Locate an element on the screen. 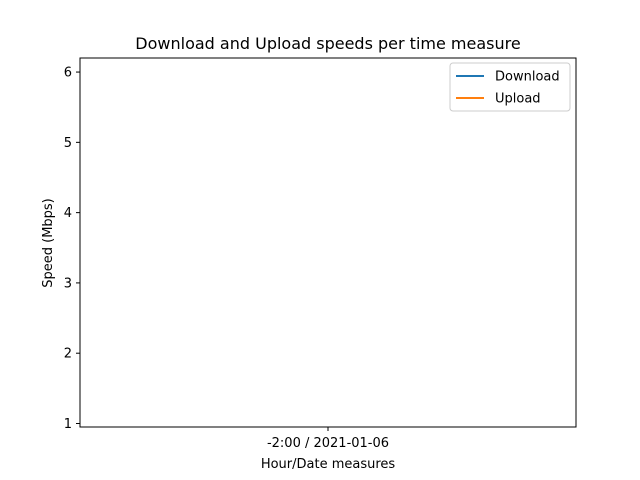 The width and height of the screenshot is (640, 480). y-tick-label: 6 is located at coordinates (68, 73).